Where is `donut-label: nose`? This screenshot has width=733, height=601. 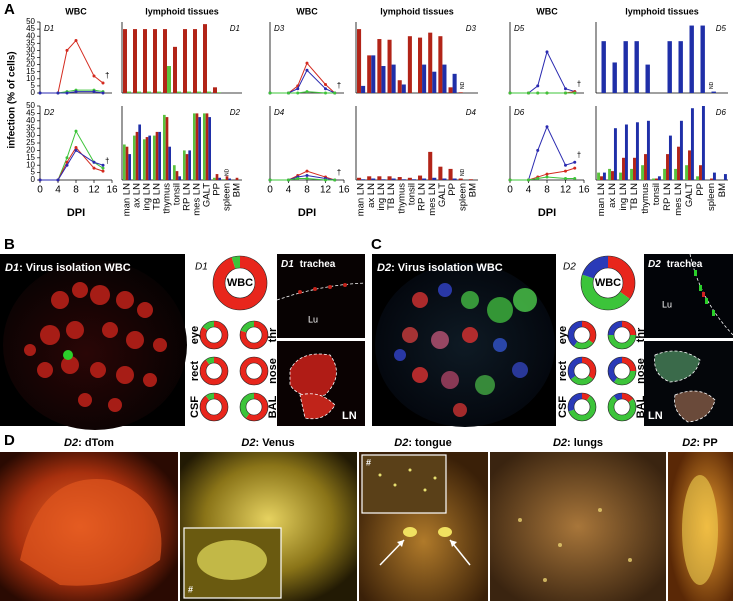
donut-label: nose is located at coordinates (273, 371).